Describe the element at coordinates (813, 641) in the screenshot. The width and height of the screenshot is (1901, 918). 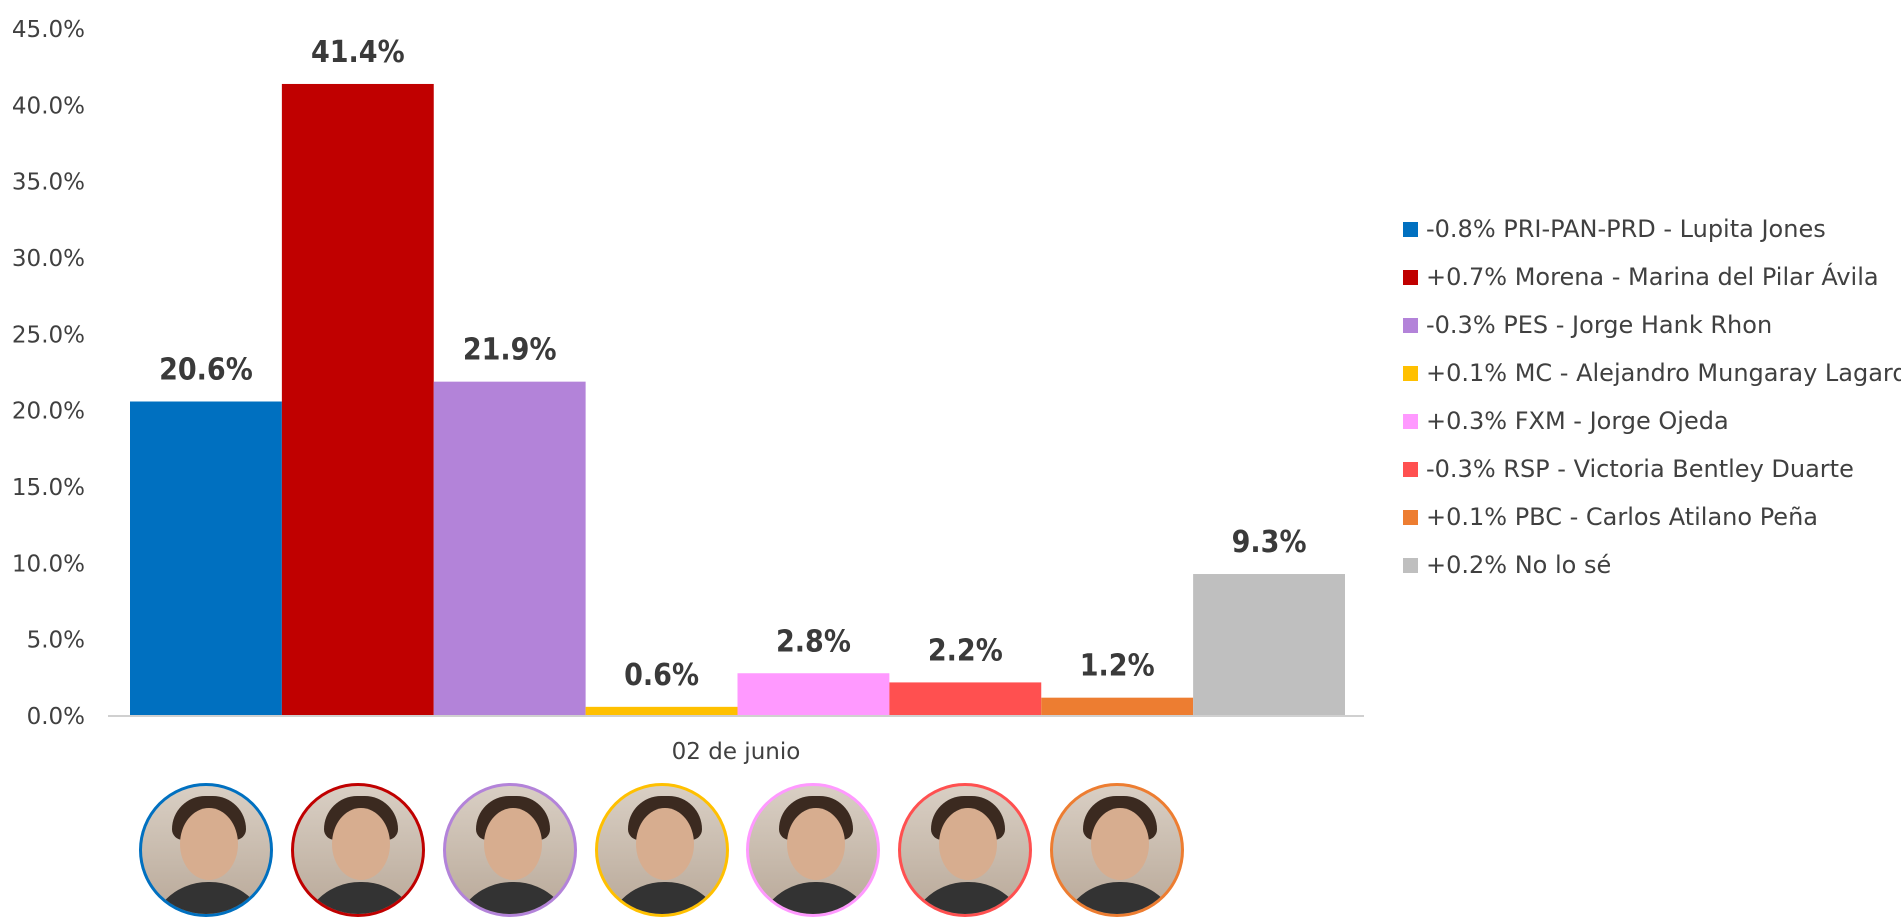
I see `bar-data-label: 2.8%` at that location.